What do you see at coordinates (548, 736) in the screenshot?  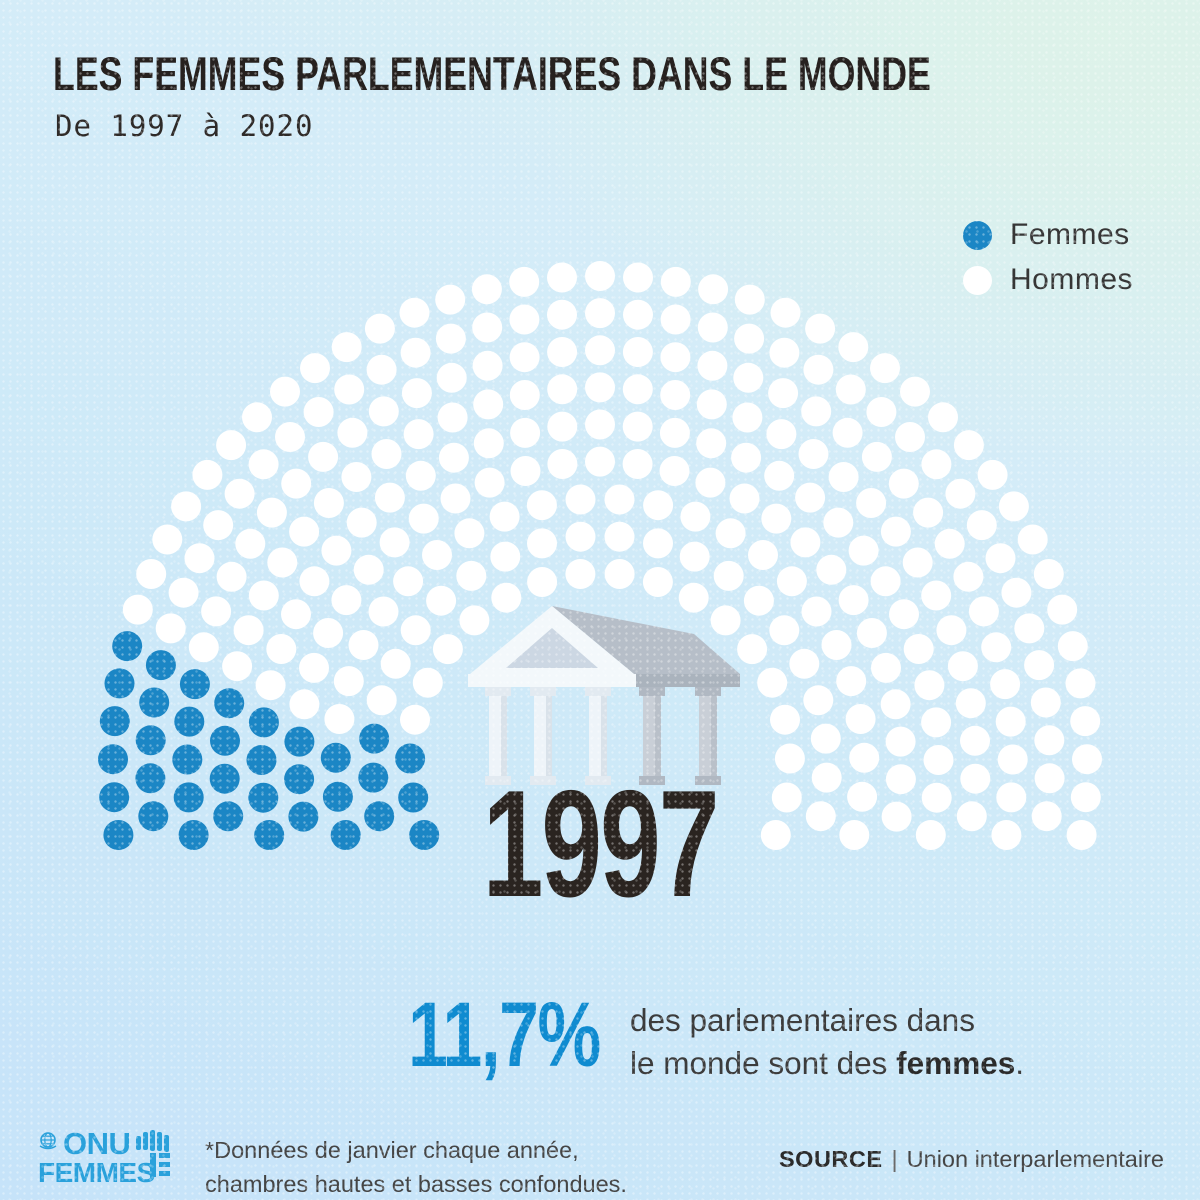 I see `front-columns` at bounding box center [548, 736].